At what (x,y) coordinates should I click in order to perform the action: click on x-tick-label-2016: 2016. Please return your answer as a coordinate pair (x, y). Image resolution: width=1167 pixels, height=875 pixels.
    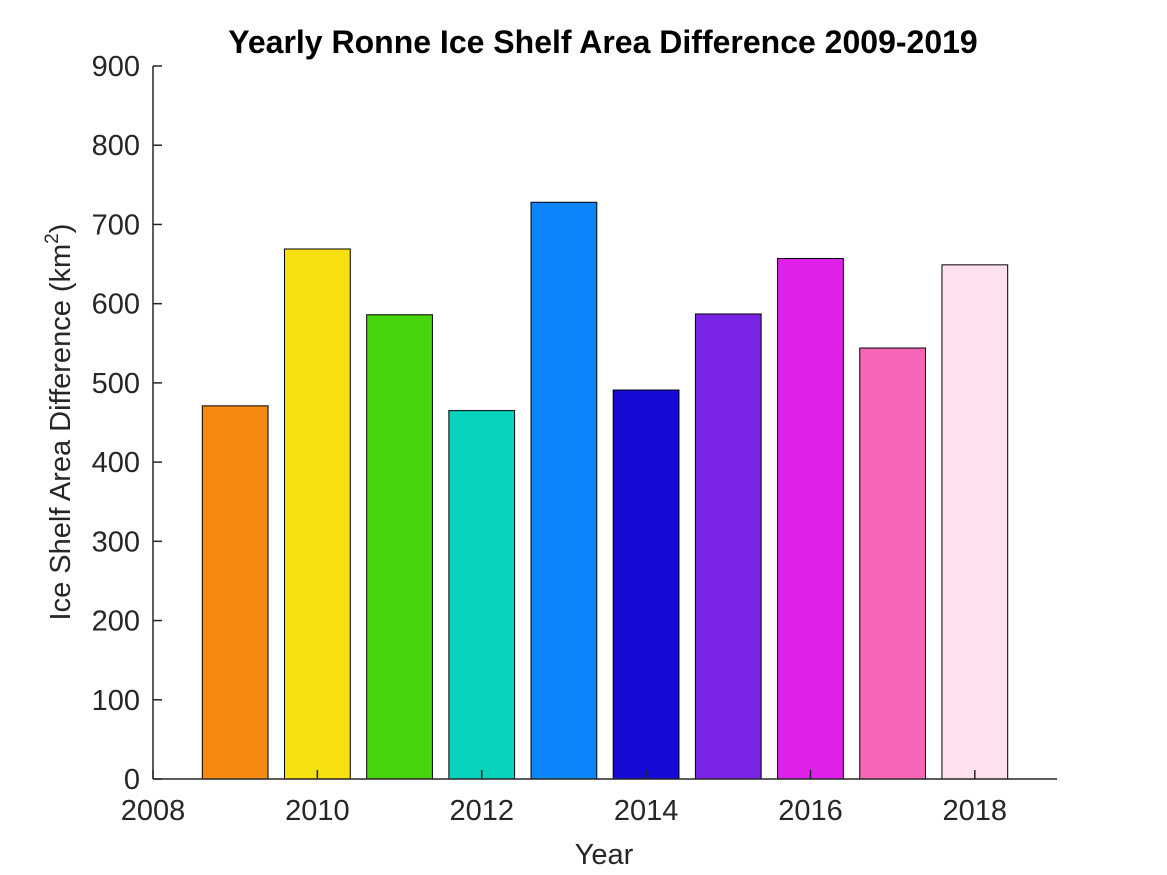
    Looking at the image, I should click on (810, 811).